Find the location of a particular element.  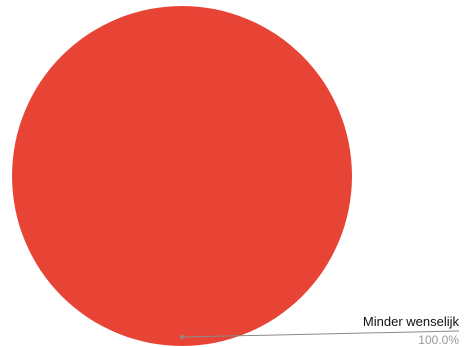

leader-line is located at coordinates (320, 334).